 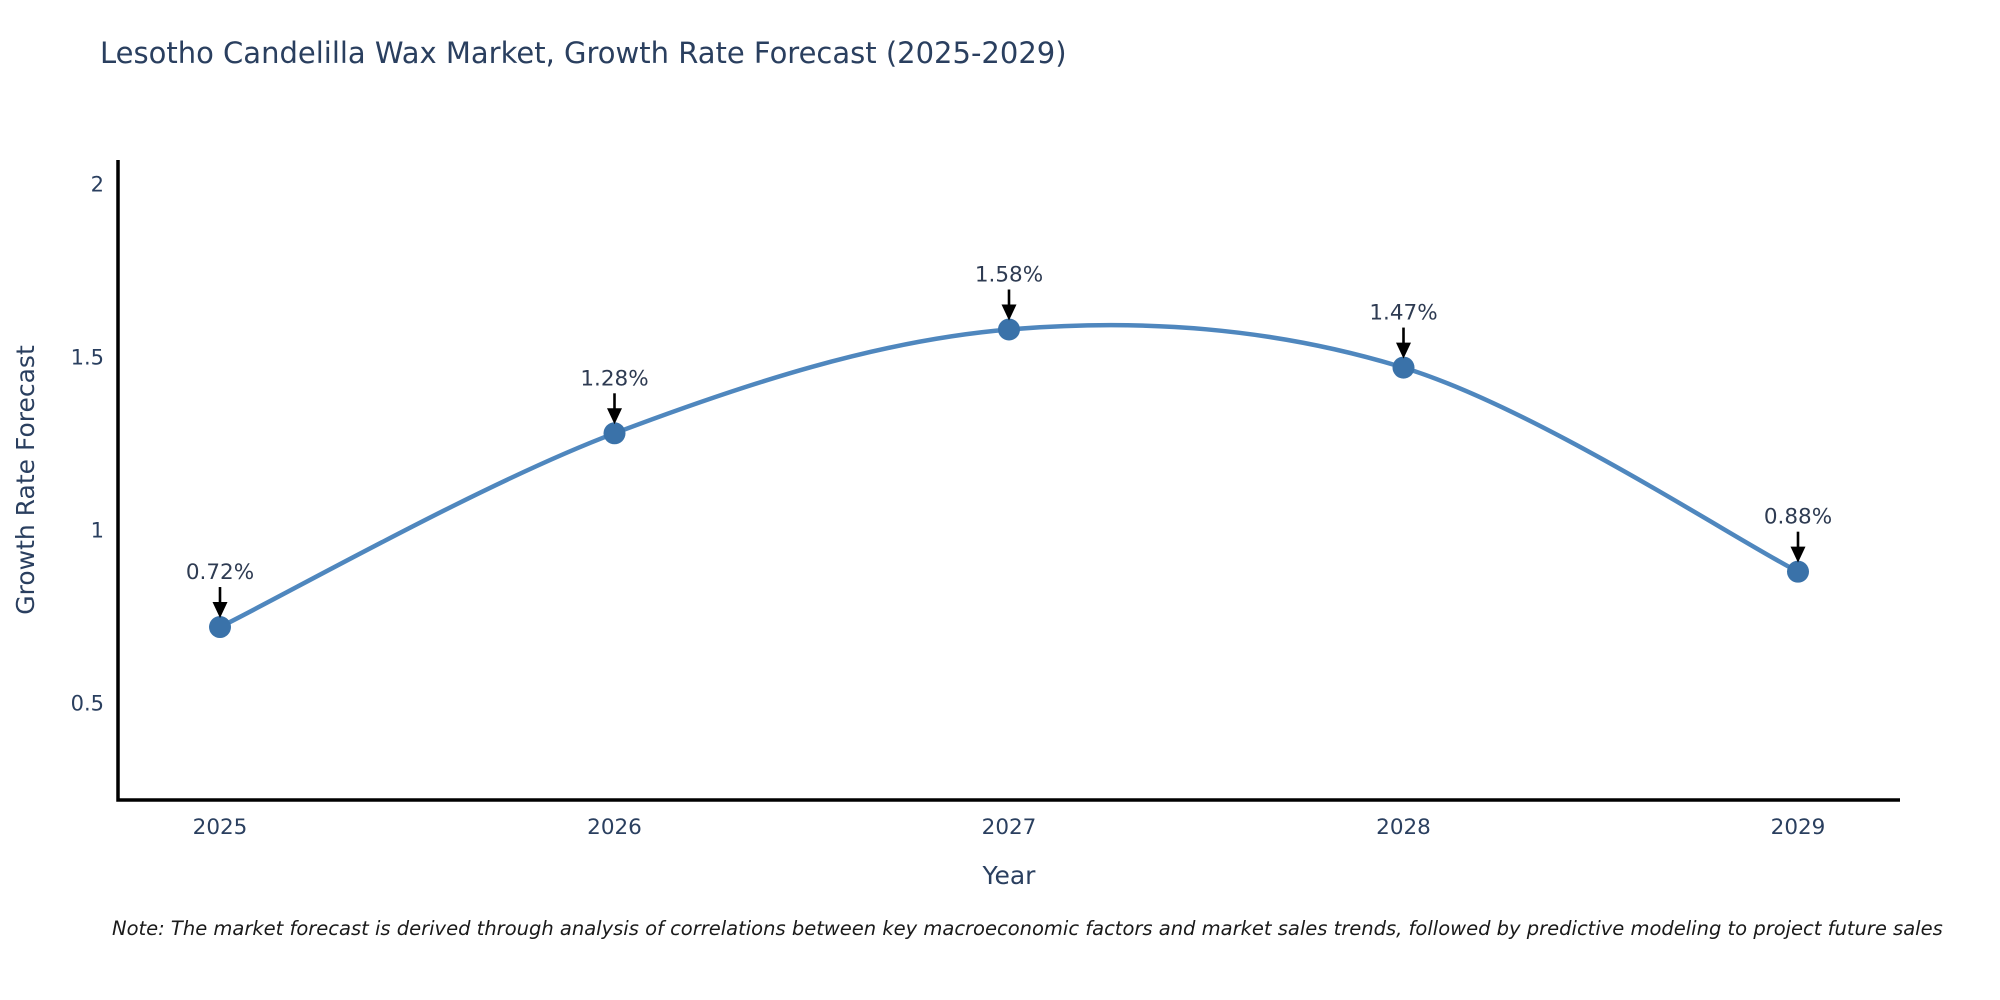 I want to click on y-tick-label: 0.5, so click(x=87, y=704).